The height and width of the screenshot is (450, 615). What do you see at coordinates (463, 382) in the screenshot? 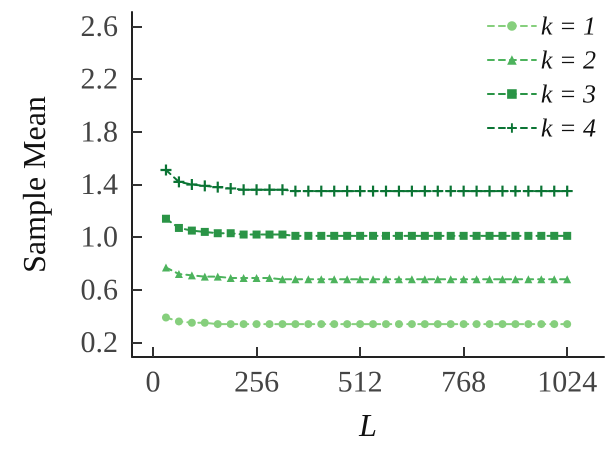
I see `x-tick-label: 768` at bounding box center [463, 382].